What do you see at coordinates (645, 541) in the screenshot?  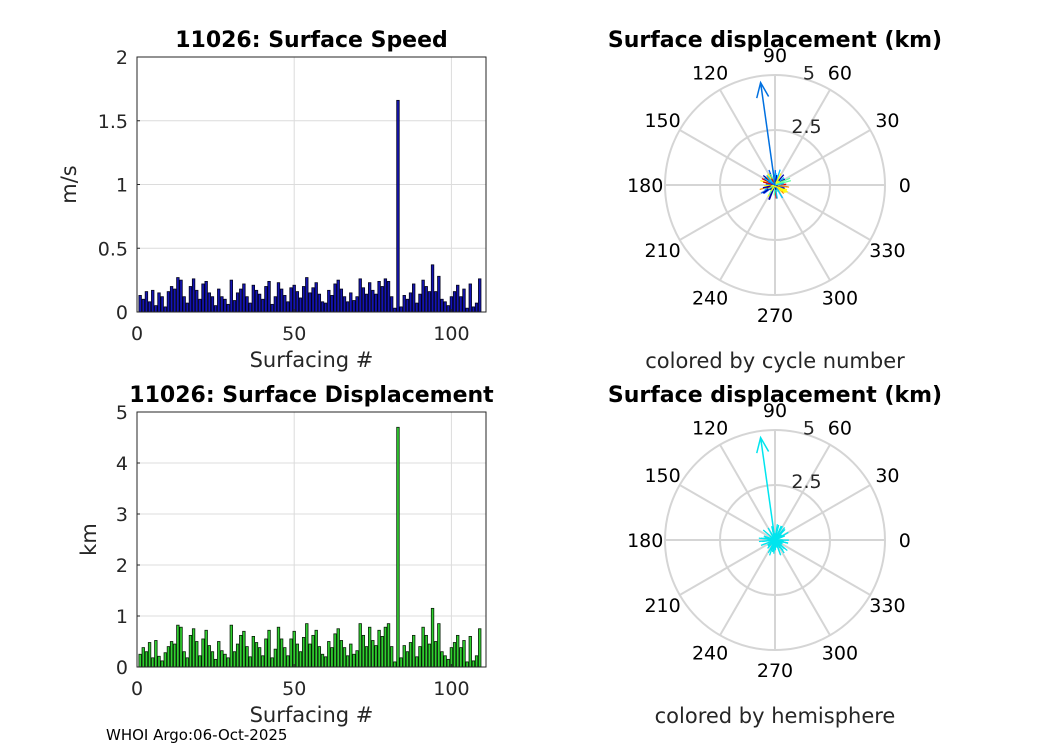 I see `angle-label: 180` at bounding box center [645, 541].